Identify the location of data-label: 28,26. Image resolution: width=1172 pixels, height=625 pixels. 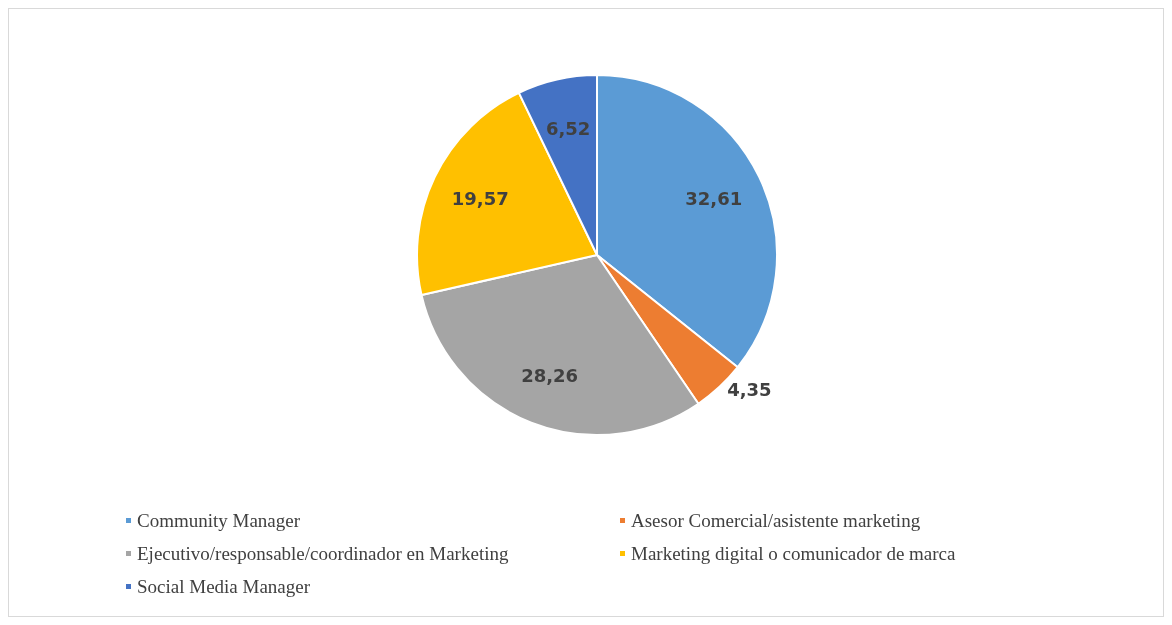
(550, 376).